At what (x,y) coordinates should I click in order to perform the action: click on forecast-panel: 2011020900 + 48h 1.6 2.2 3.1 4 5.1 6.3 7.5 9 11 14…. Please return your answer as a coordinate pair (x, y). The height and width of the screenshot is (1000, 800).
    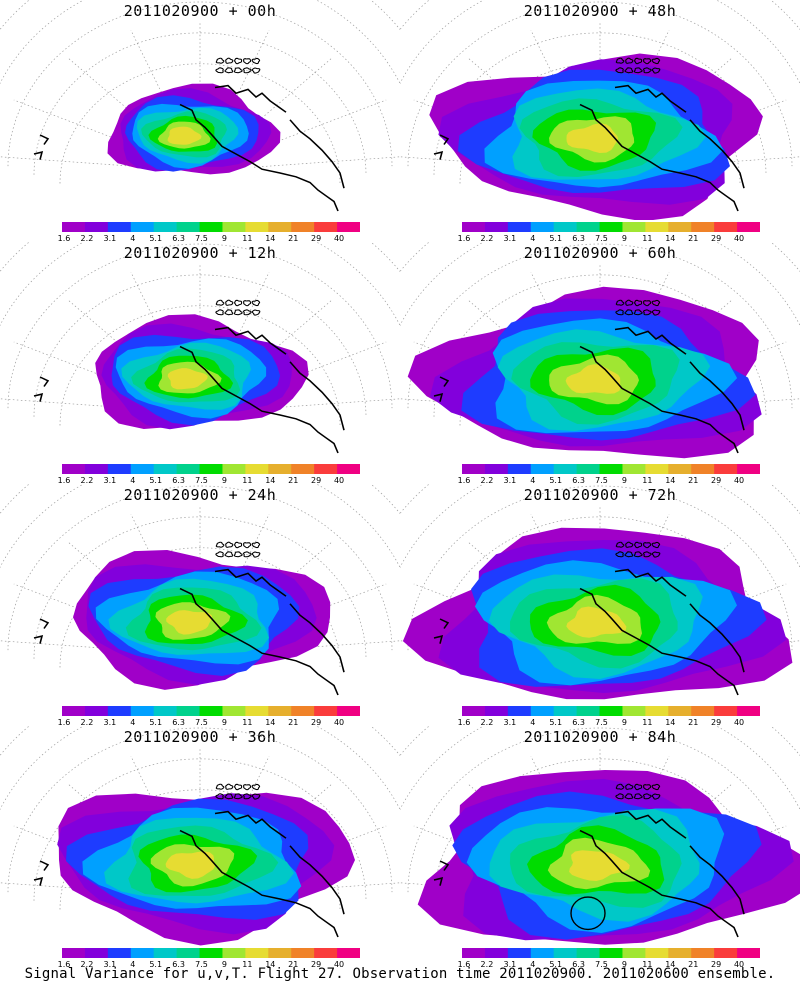
    Looking at the image, I should click on (600, 121).